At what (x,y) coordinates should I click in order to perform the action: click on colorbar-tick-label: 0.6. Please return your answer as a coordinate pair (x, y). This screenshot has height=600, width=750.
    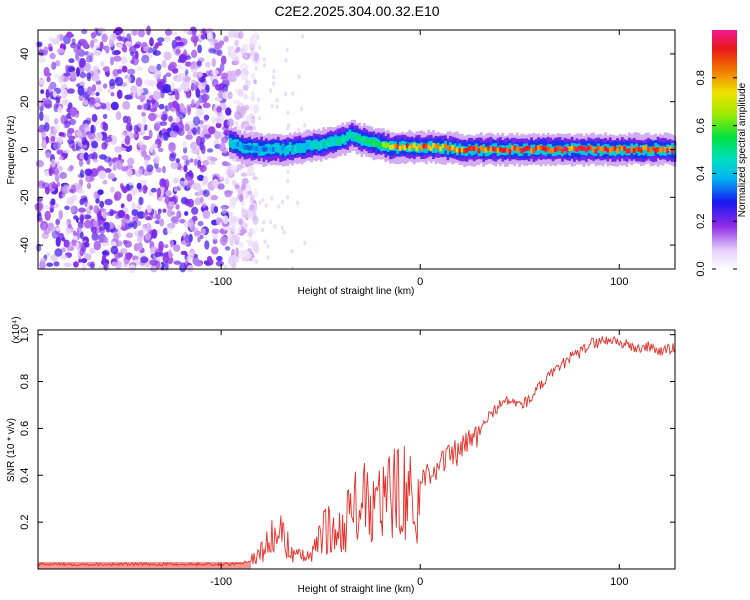
    Looking at the image, I should click on (701, 125).